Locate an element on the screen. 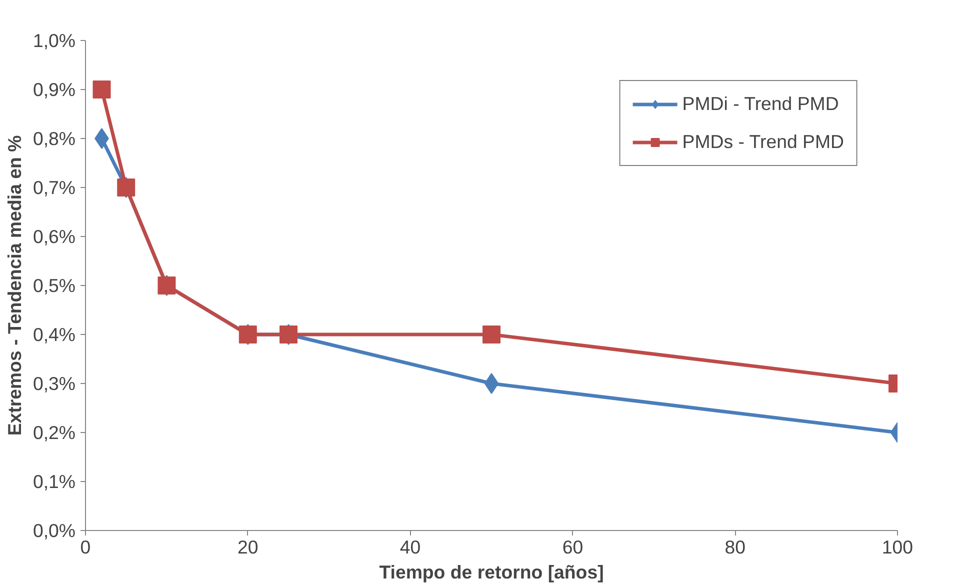 The image size is (957, 585). y-tick-label: 0,7% is located at coordinates (54, 187).